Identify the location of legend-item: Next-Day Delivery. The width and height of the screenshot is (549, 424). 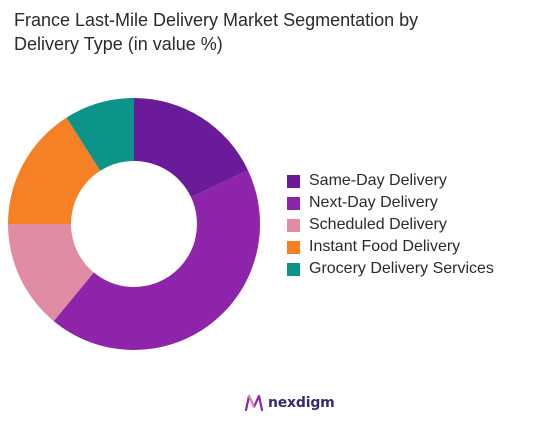
(390, 203).